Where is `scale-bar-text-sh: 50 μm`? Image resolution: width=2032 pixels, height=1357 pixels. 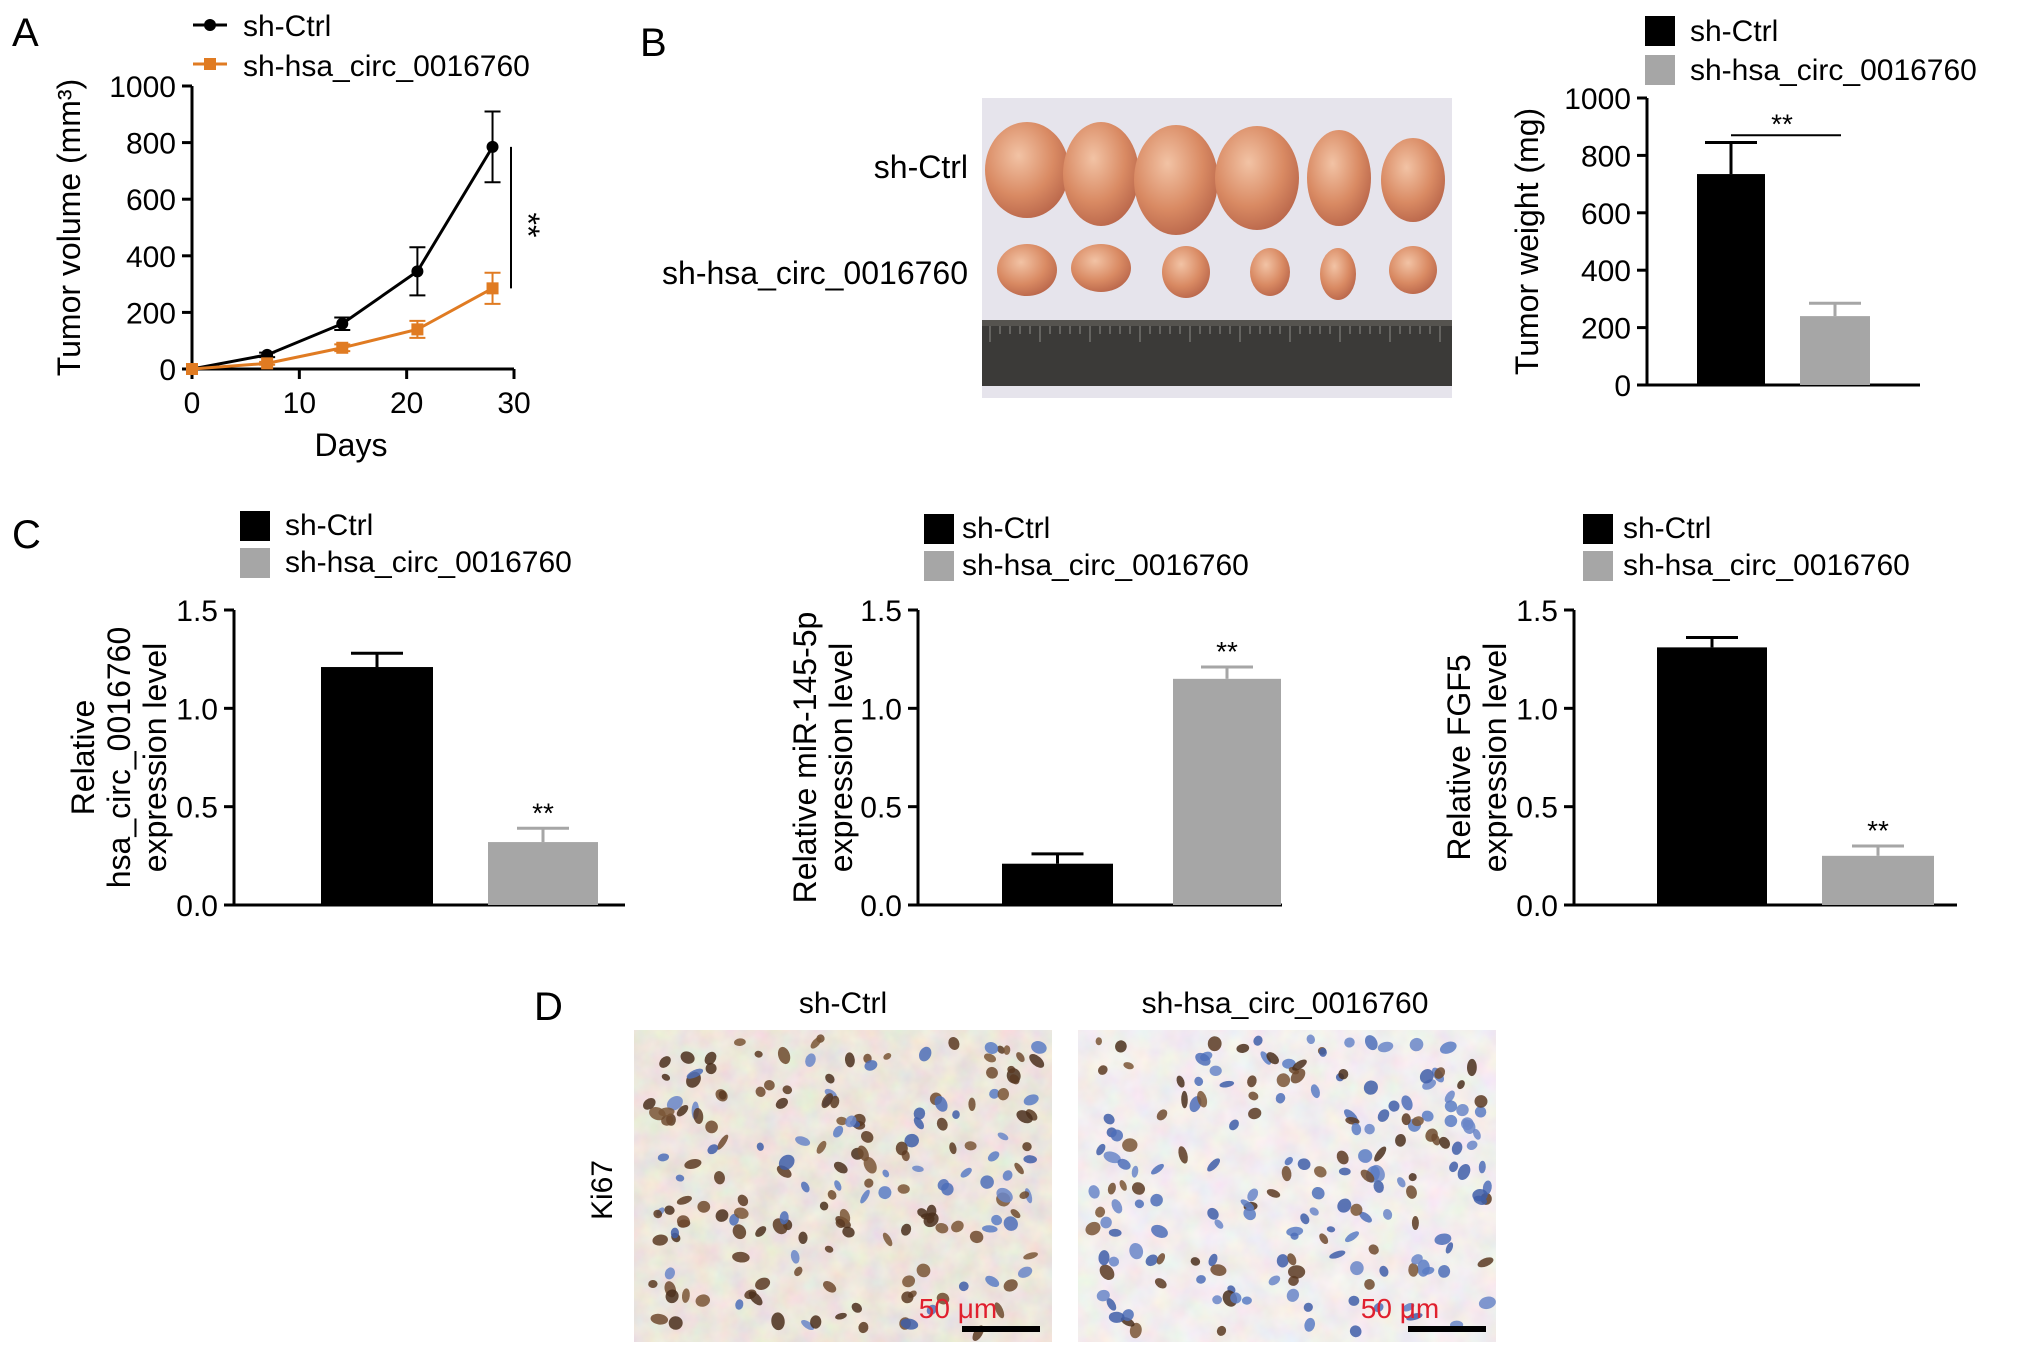 scale-bar-text-sh: 50 μm is located at coordinates (1400, 1308).